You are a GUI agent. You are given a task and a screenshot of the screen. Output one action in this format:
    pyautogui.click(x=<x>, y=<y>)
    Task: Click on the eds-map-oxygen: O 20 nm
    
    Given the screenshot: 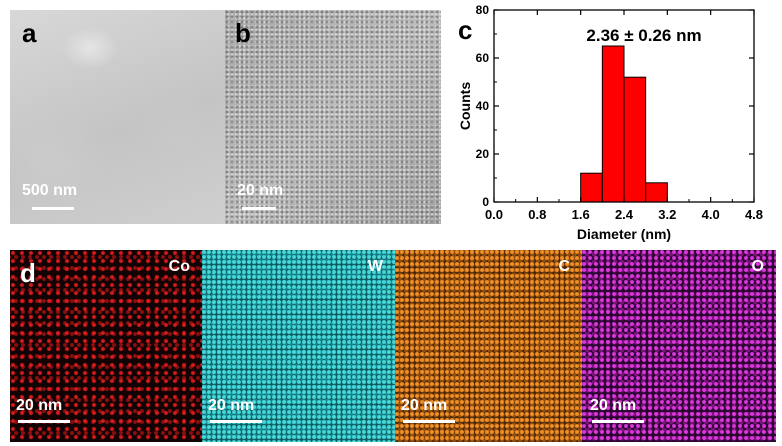 What is the action you would take?
    pyautogui.click(x=679, y=346)
    